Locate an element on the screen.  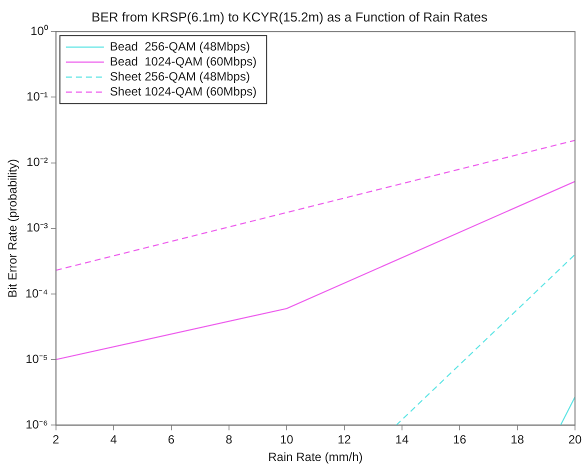
x-tick-label: 12 is located at coordinates (345, 439).